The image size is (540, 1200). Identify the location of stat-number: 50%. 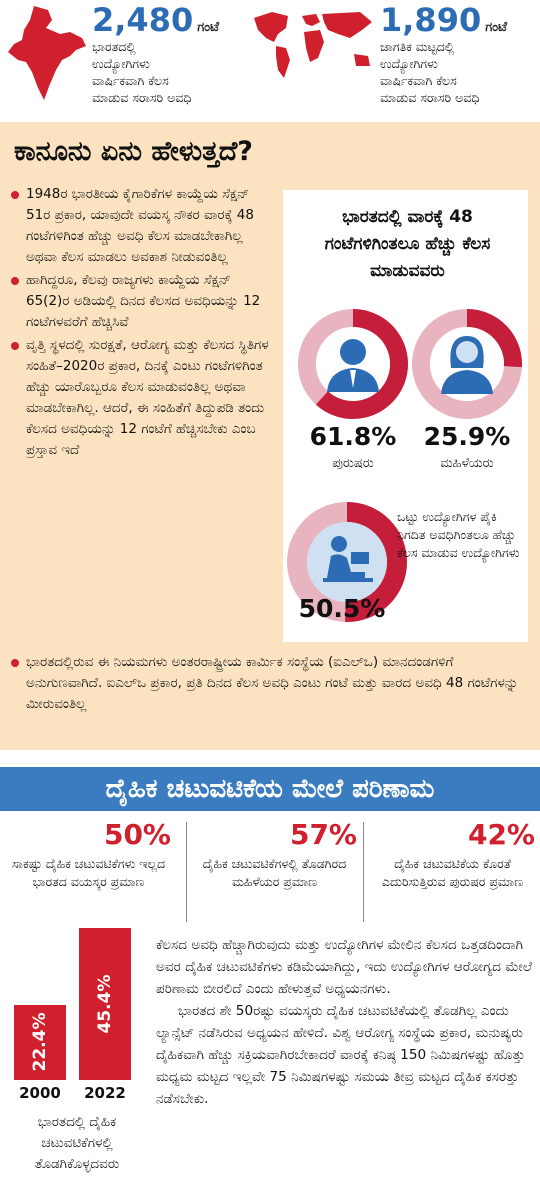
(137, 834).